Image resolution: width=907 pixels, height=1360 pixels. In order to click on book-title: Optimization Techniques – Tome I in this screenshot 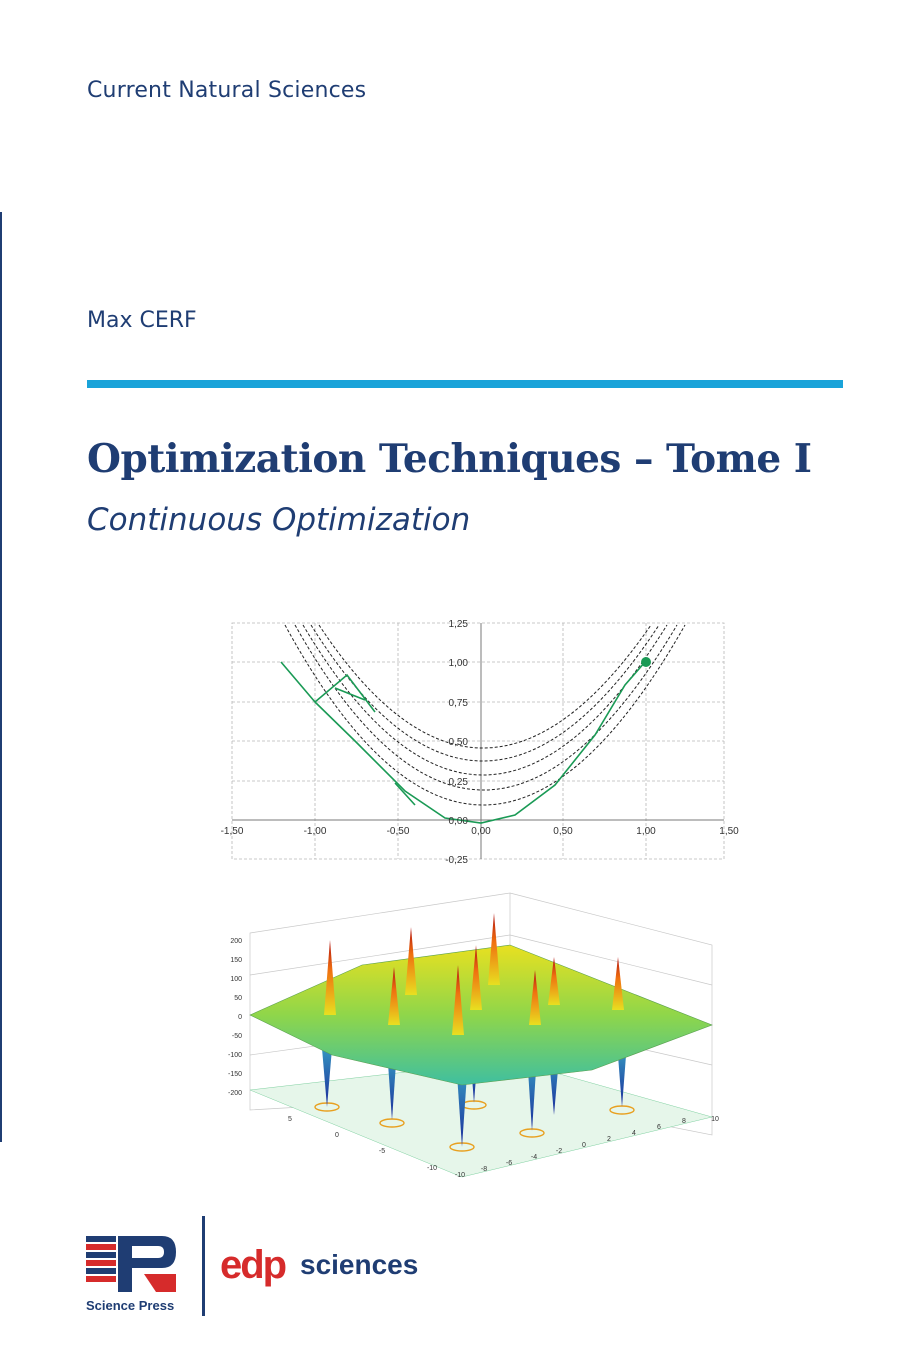, I will do `click(449, 459)`.